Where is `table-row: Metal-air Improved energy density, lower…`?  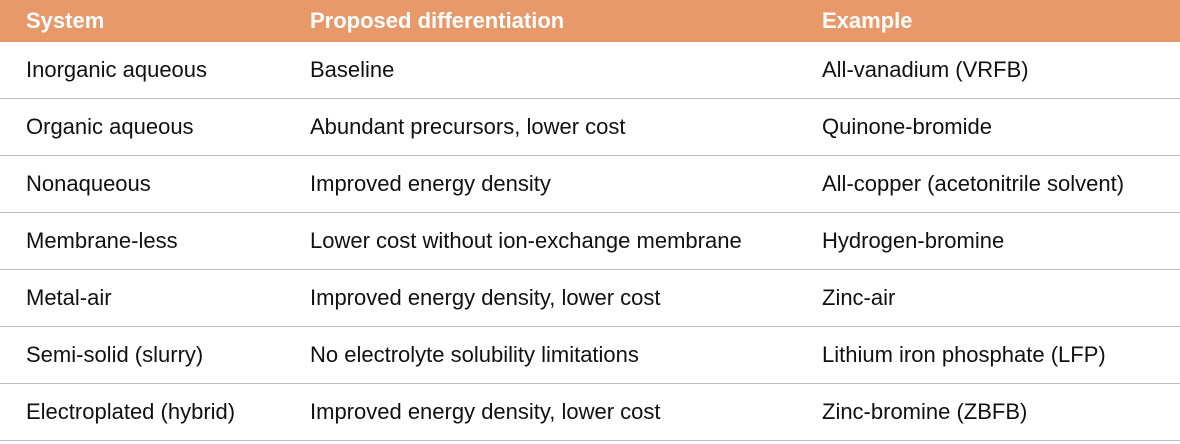
table-row: Metal-air Improved energy density, lower… is located at coordinates (590, 298).